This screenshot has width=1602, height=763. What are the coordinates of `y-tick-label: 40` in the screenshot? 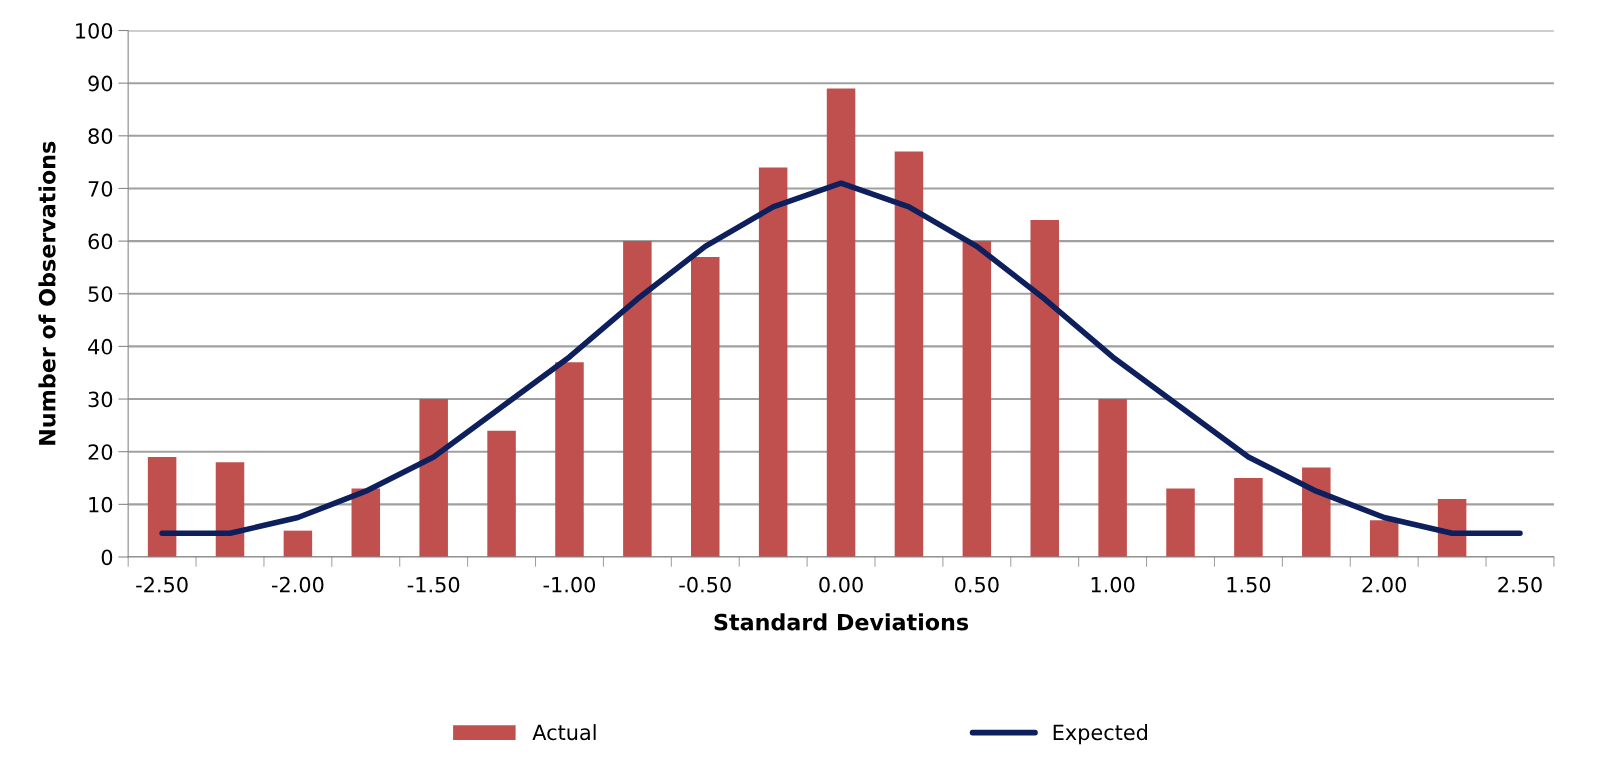 It's located at (100, 346).